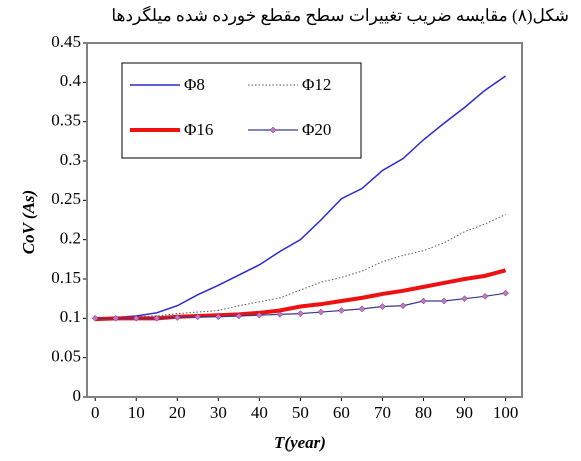 This screenshot has width=581, height=461. I want to click on x-tick-label: 70, so click(382, 412).